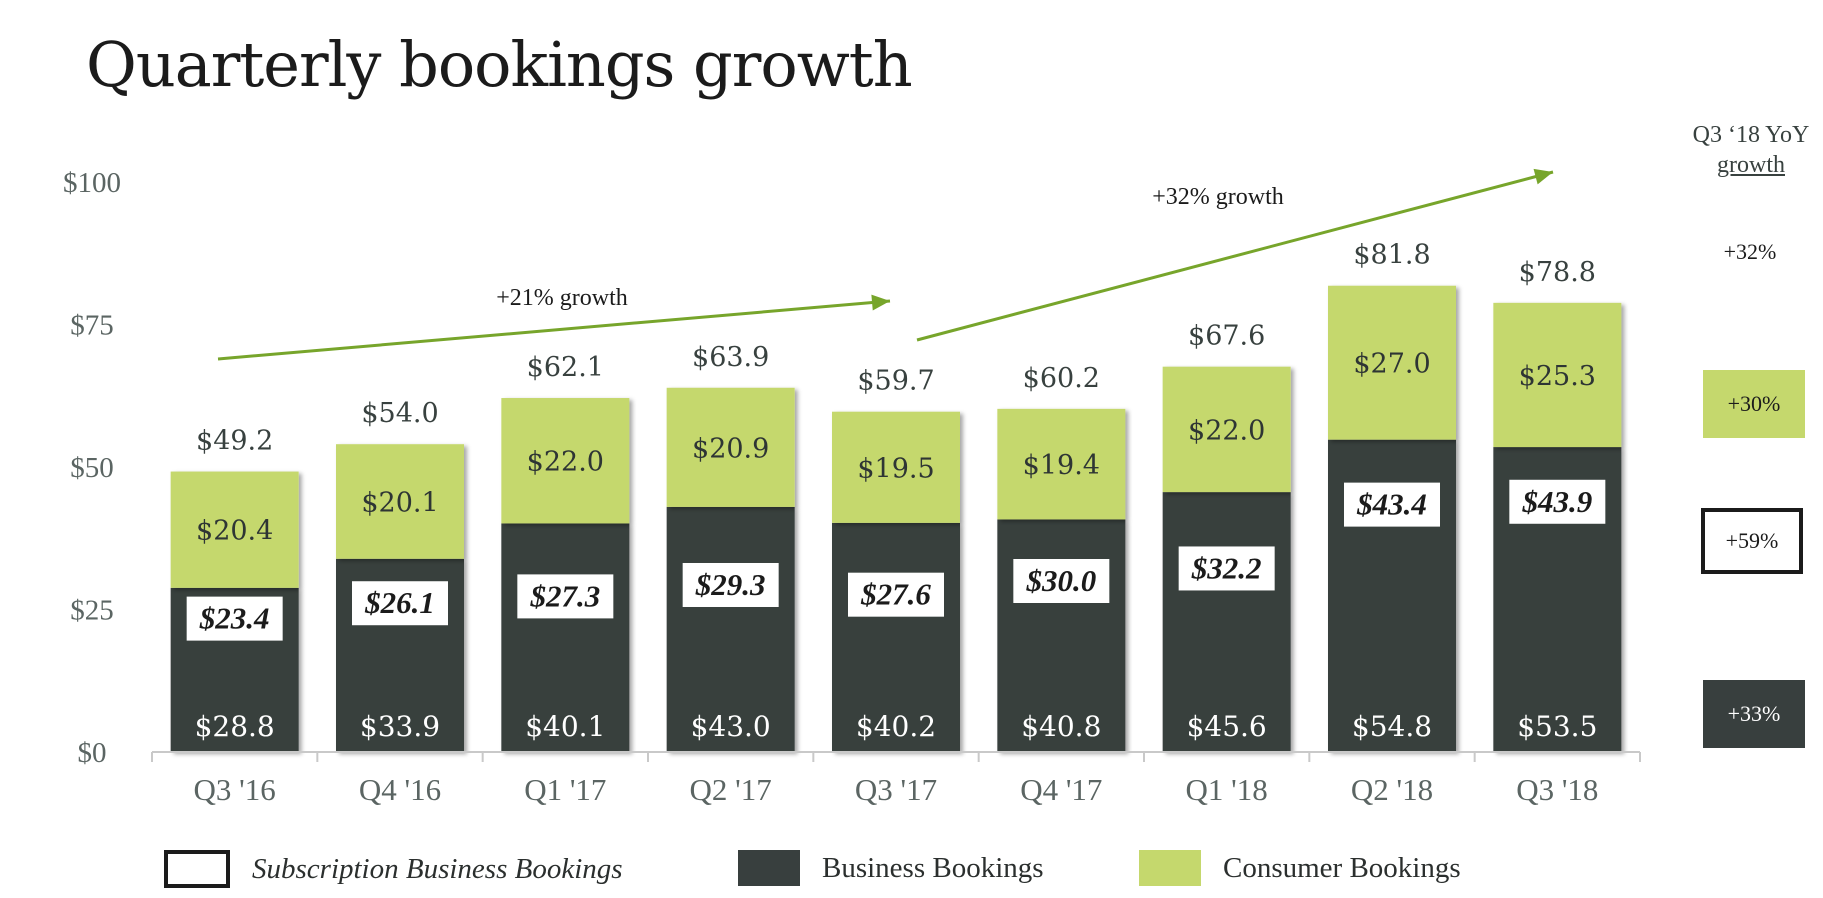 Image resolution: width=1823 pixels, height=898 pixels. What do you see at coordinates (1543, 176) in the screenshot?
I see `growth-arrow-2-head` at bounding box center [1543, 176].